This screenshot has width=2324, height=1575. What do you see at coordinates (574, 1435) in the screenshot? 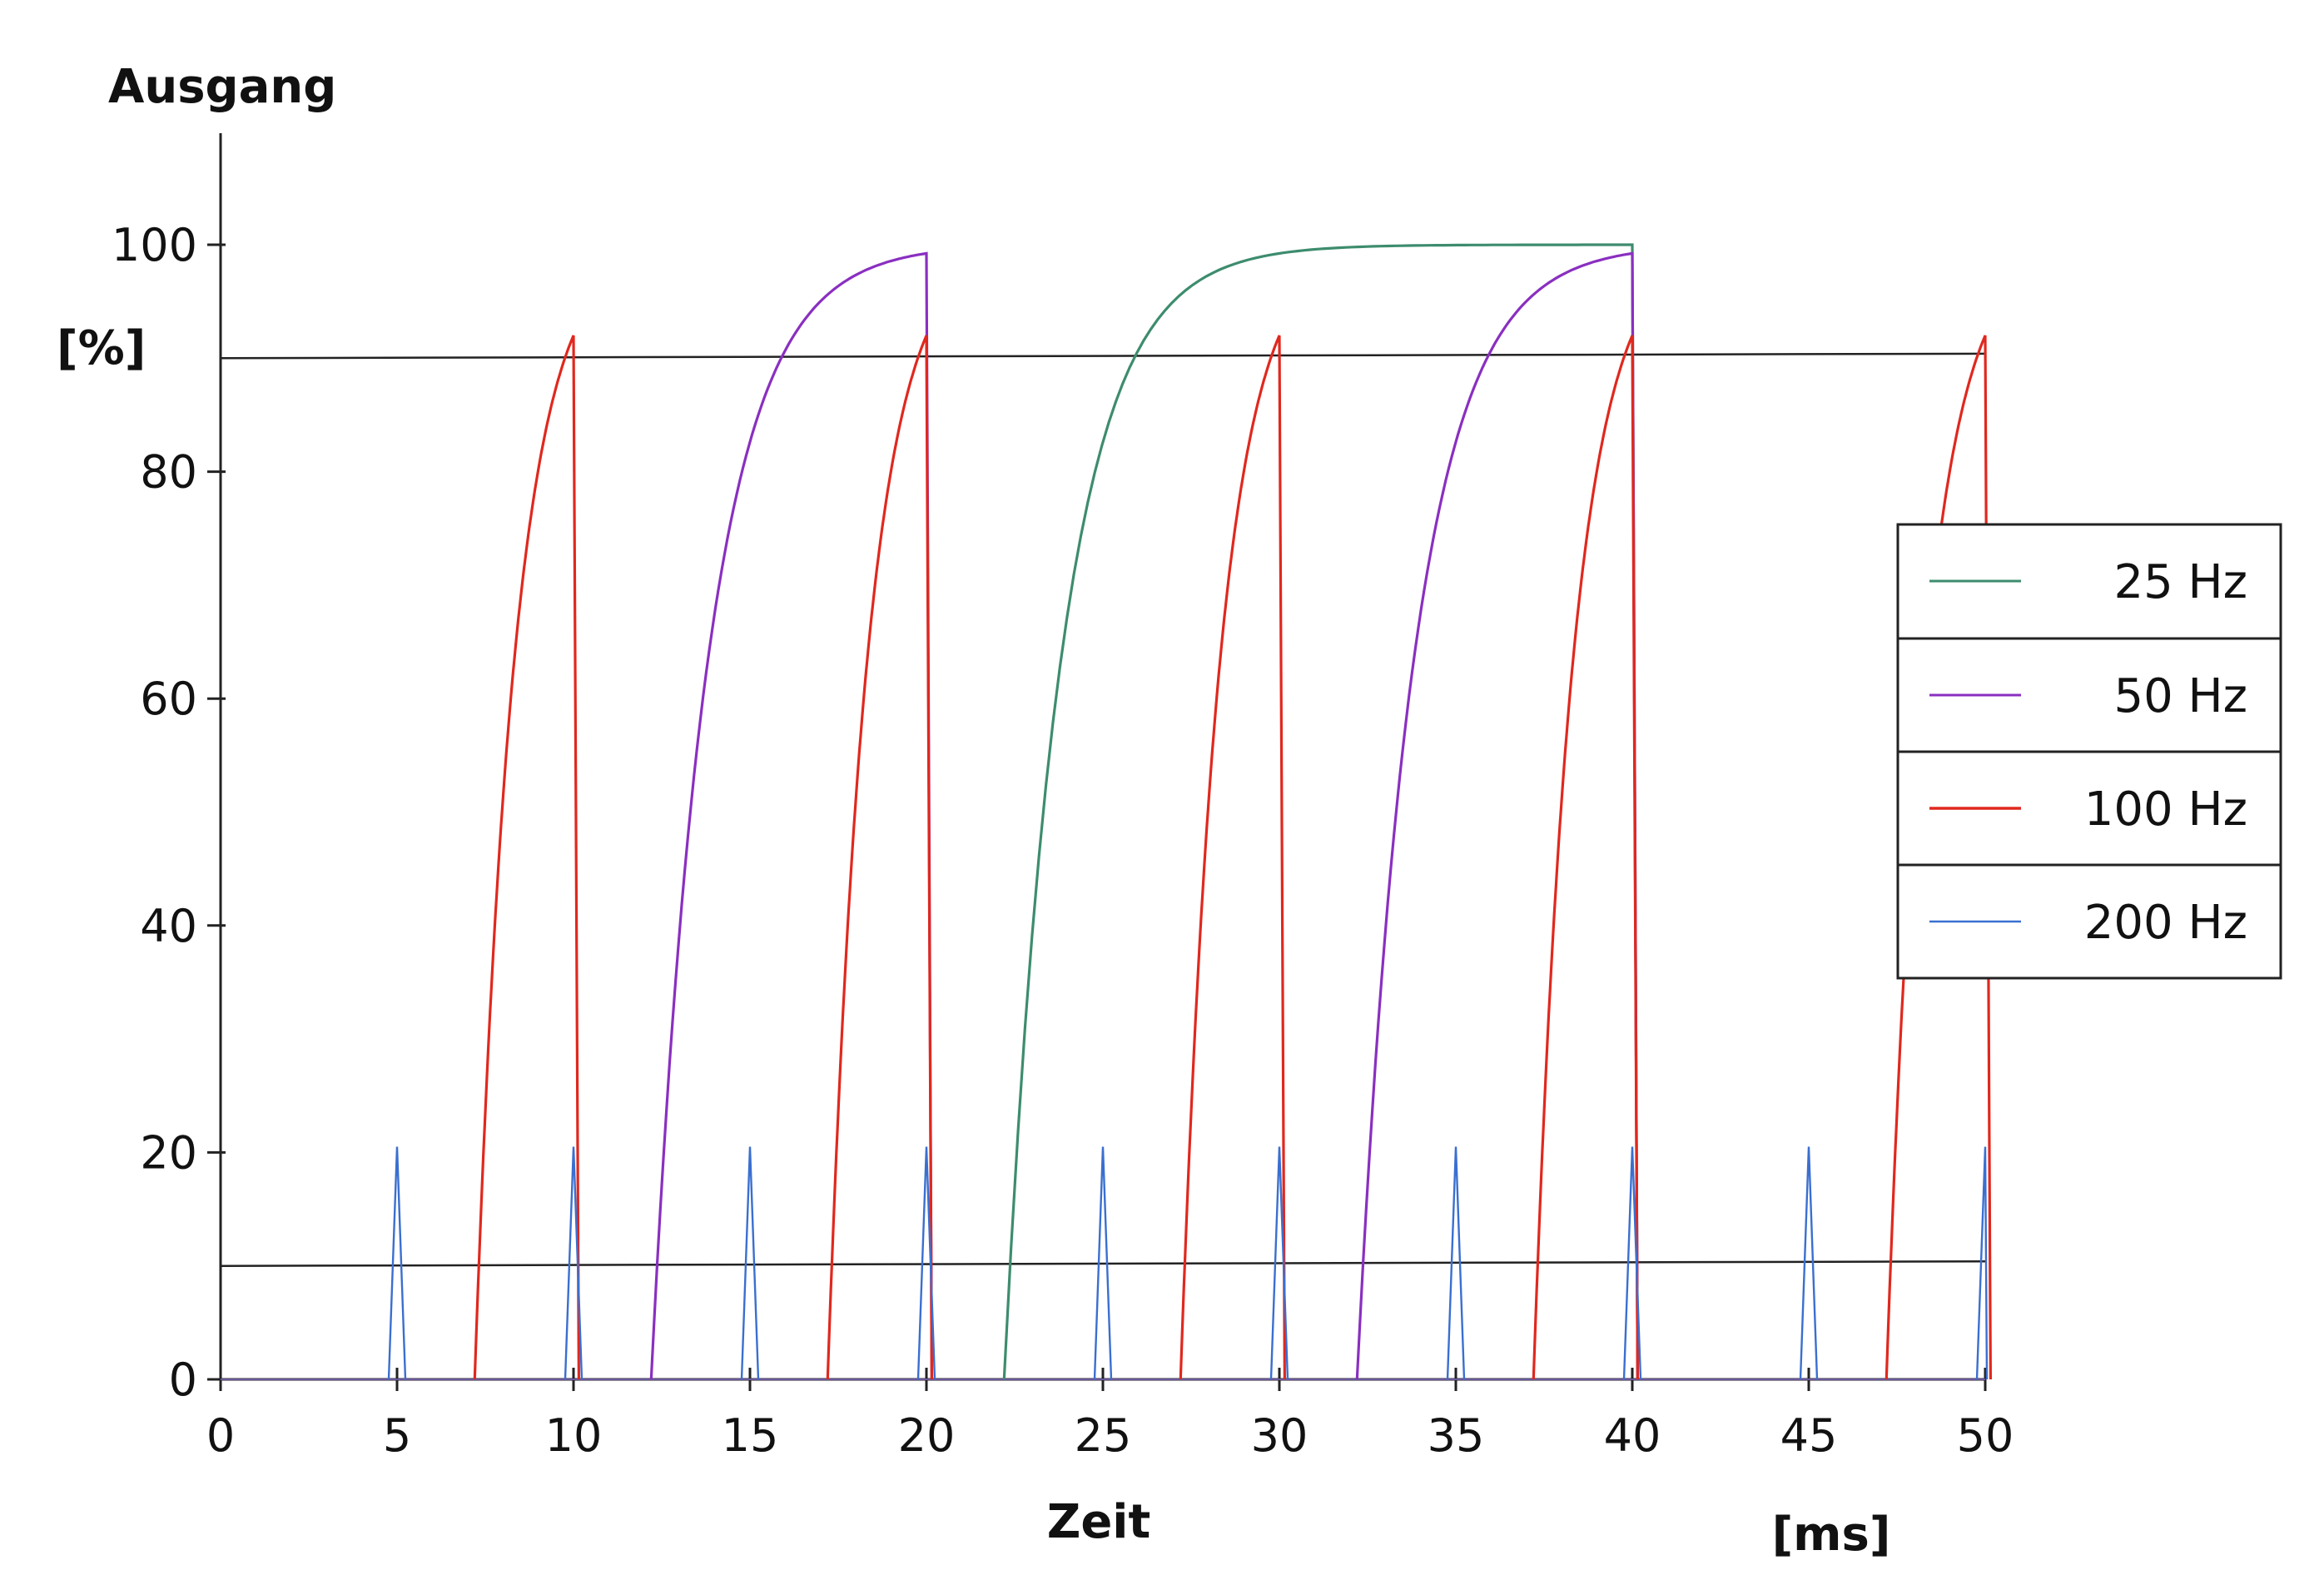
I see `x-tick-label: 10` at bounding box center [574, 1435].